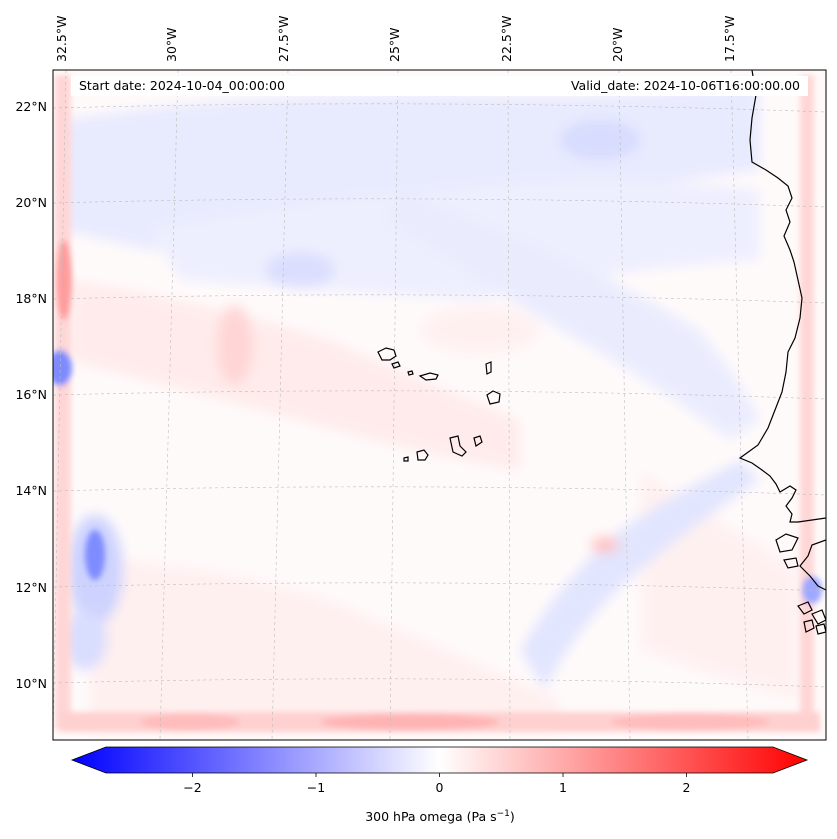 The height and width of the screenshot is (839, 837). I want to click on parallel-16n, so click(439, 395).